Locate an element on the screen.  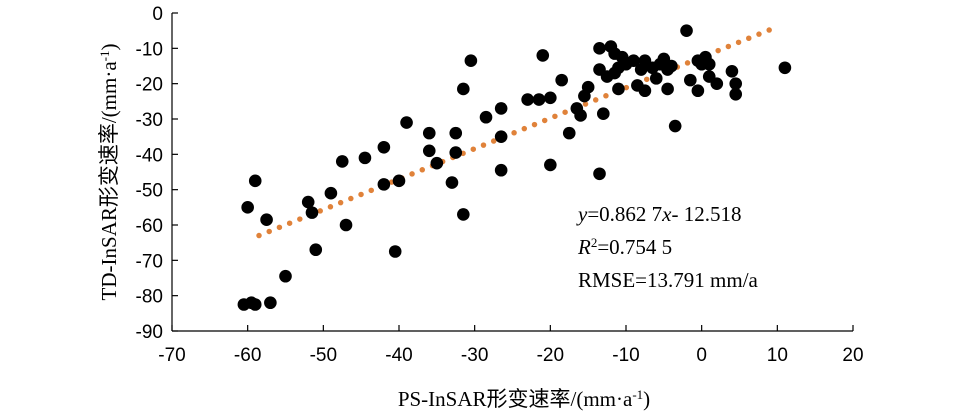
y-tick-label: -20 is located at coordinates (149, 85).